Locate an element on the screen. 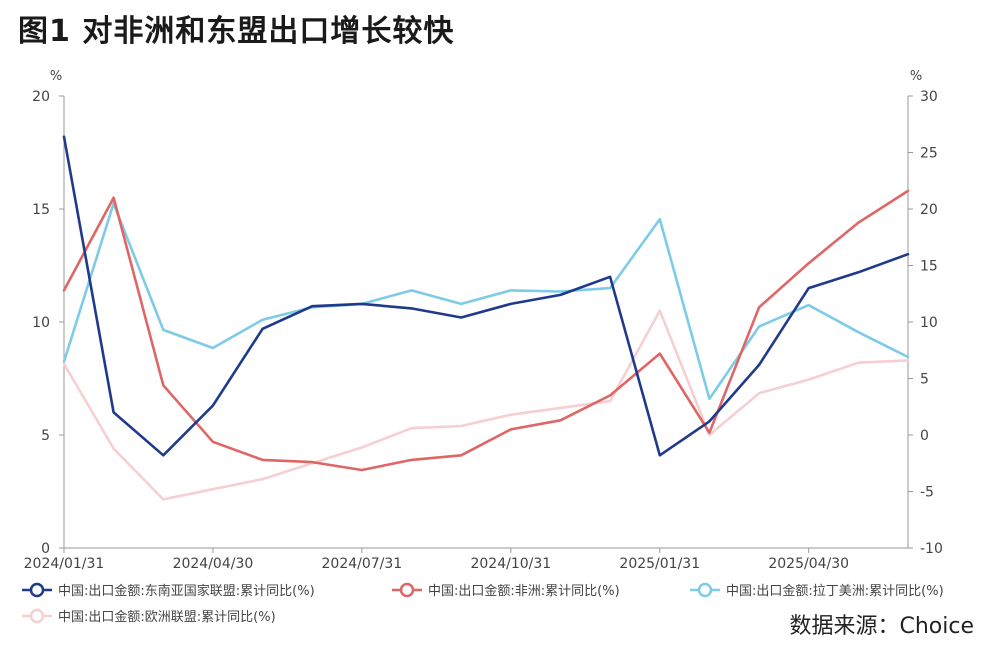 The height and width of the screenshot is (654, 1000). legend-label-2: 中国:出口金额:拉丁美洲:累计同比(%) is located at coordinates (835, 591).